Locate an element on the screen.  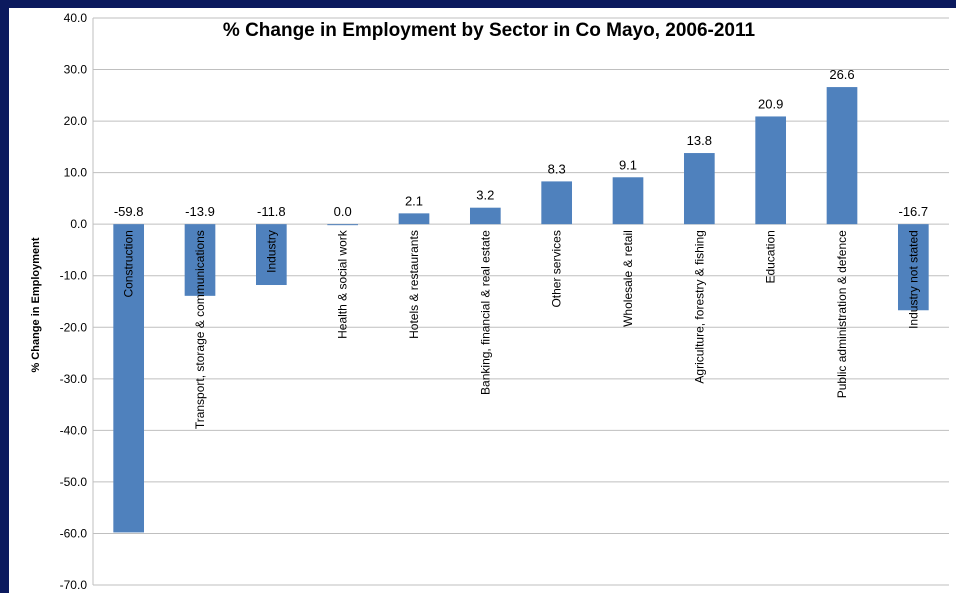
data-label: -13.9 is located at coordinates (200, 211).